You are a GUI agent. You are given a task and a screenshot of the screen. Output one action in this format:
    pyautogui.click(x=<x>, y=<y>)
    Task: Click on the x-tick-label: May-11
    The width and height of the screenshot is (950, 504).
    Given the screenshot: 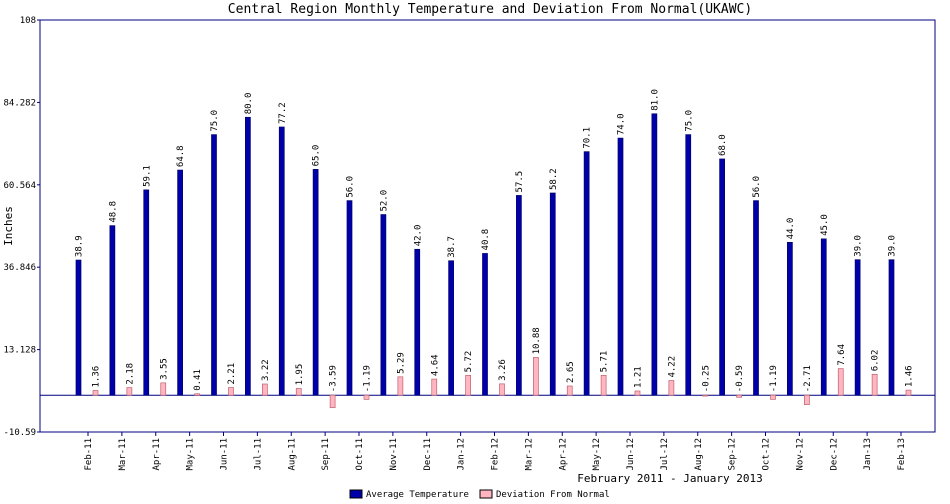 What is the action you would take?
    pyautogui.click(x=191, y=454)
    